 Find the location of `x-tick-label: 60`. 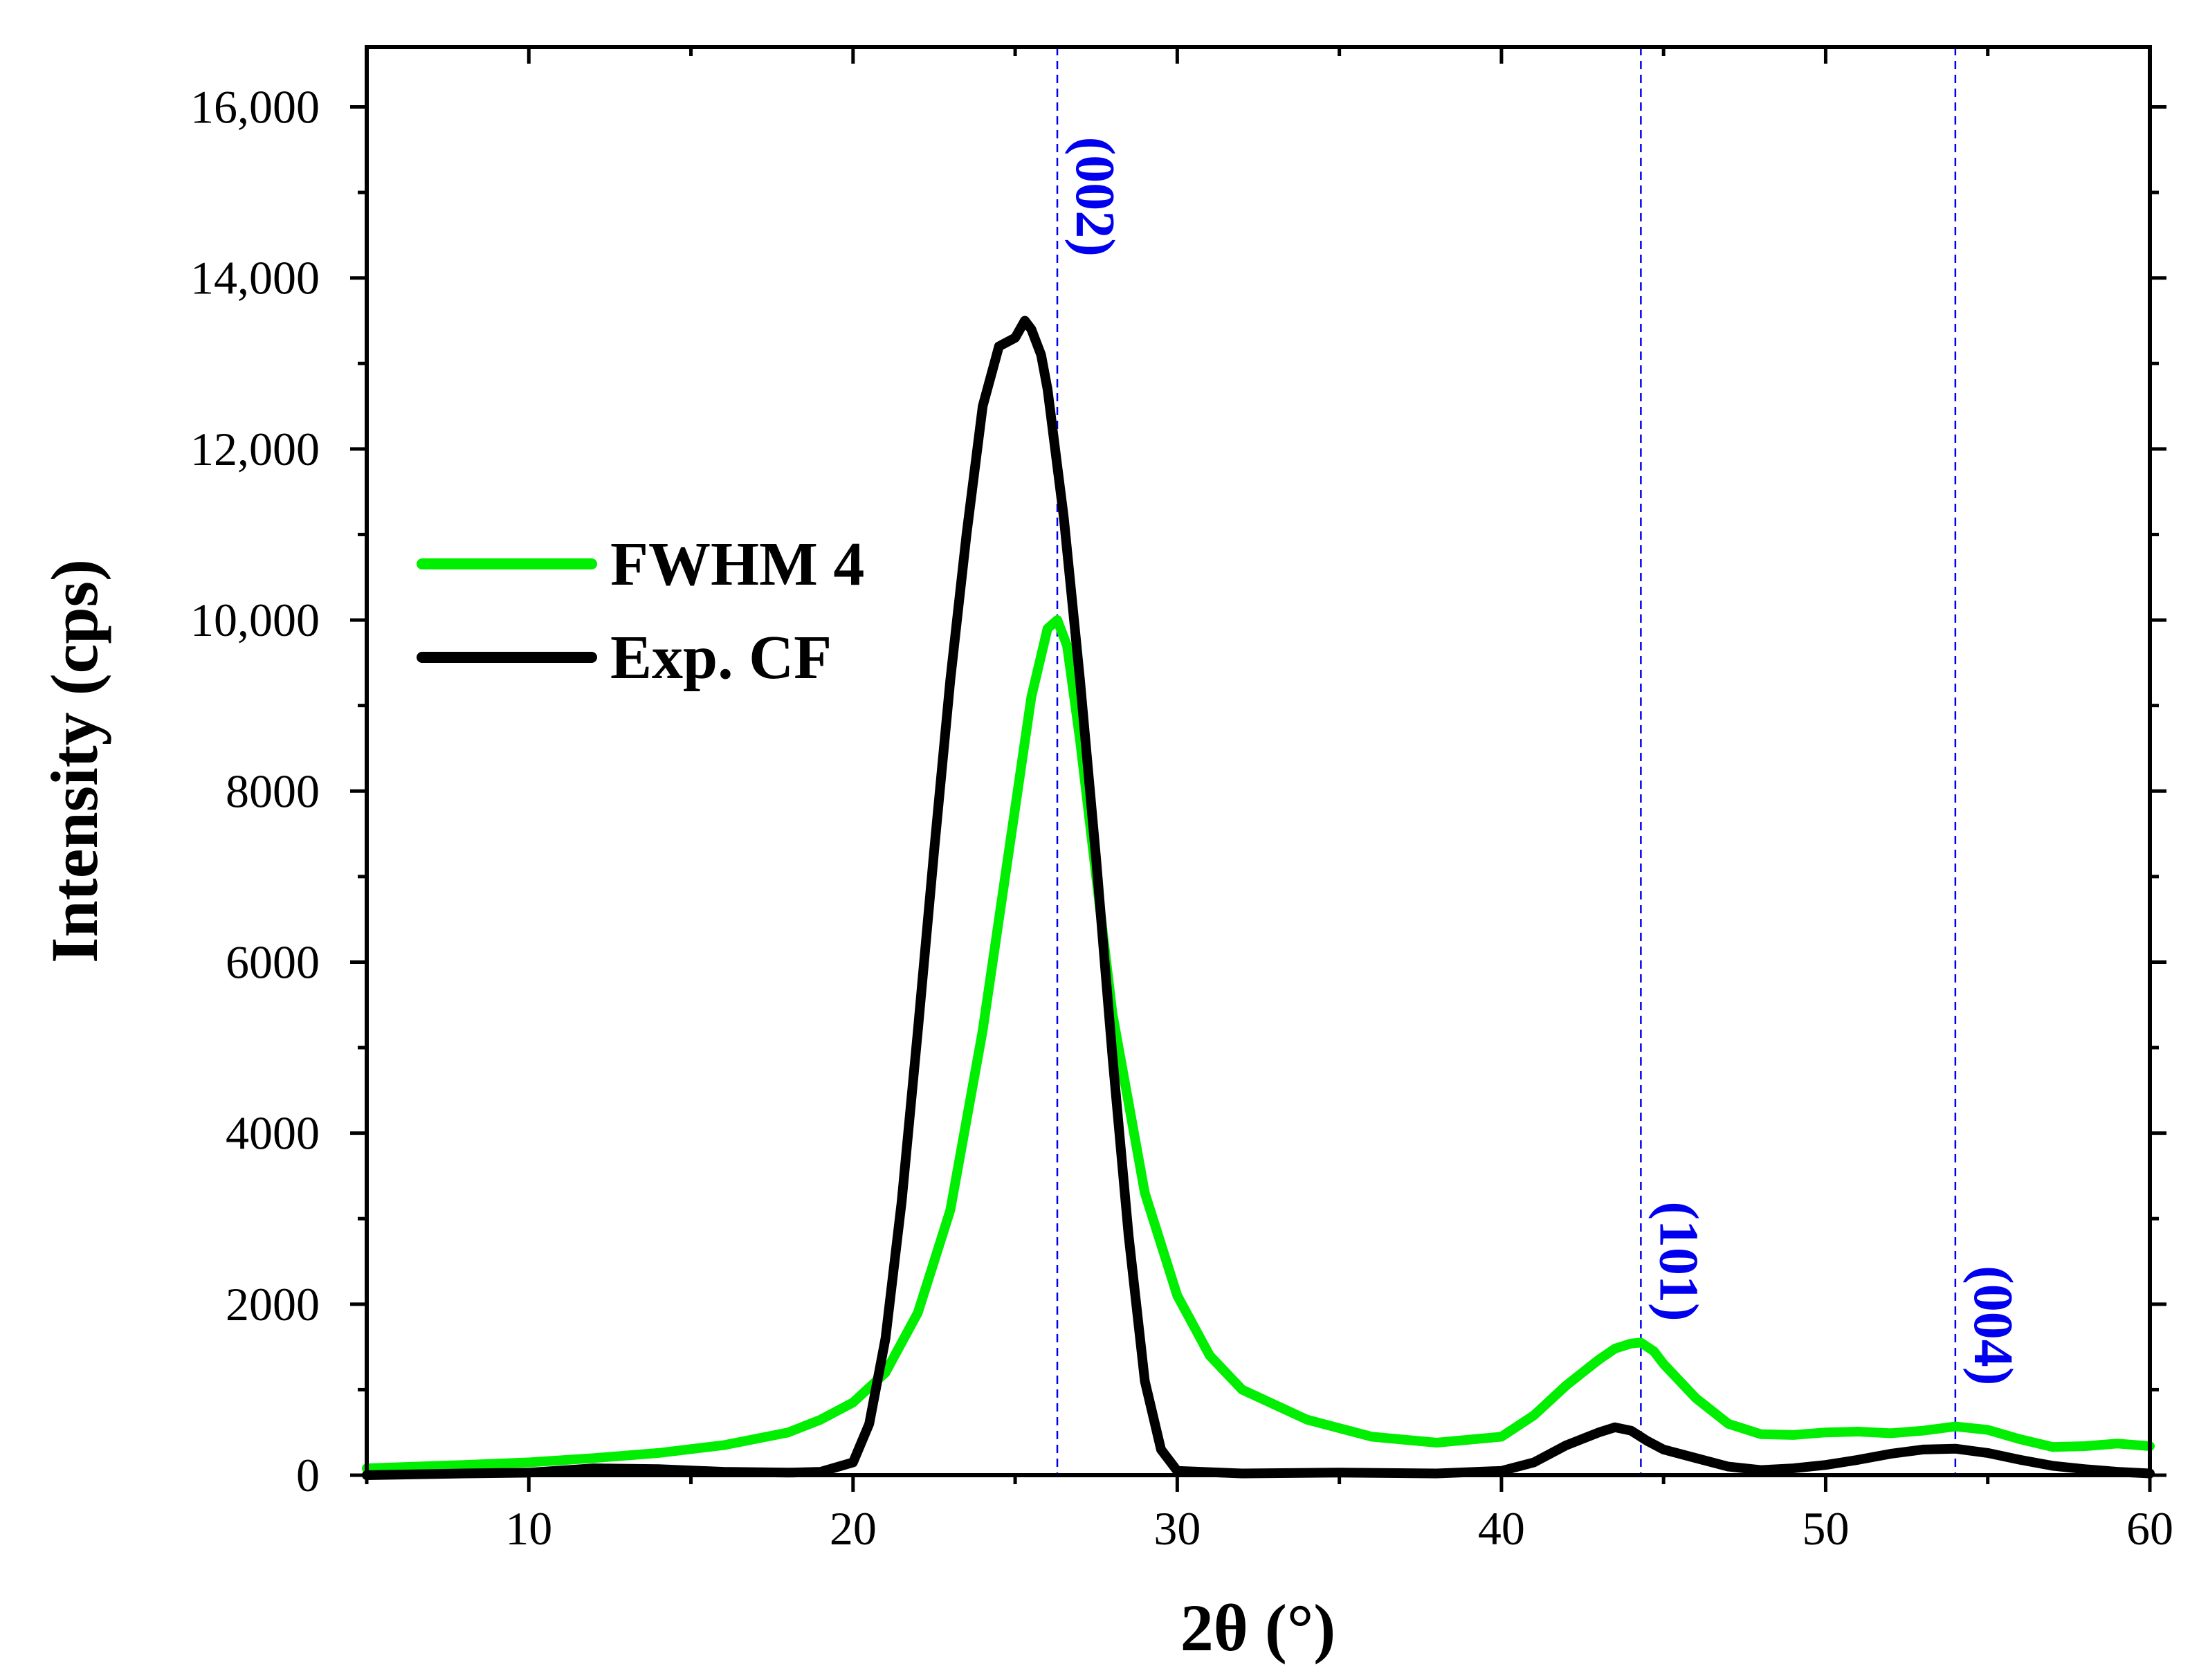

x-tick-label: 60 is located at coordinates (2149, 1528).